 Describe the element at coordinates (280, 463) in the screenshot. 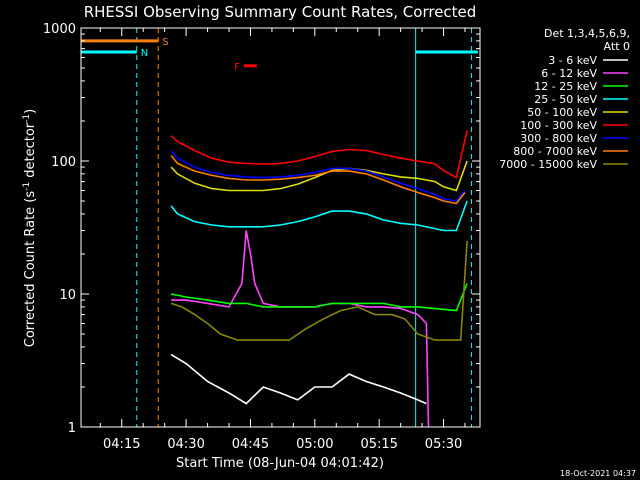

I see `x-axis-label: Start Time (08-Jun-04 04:01:42)` at that location.